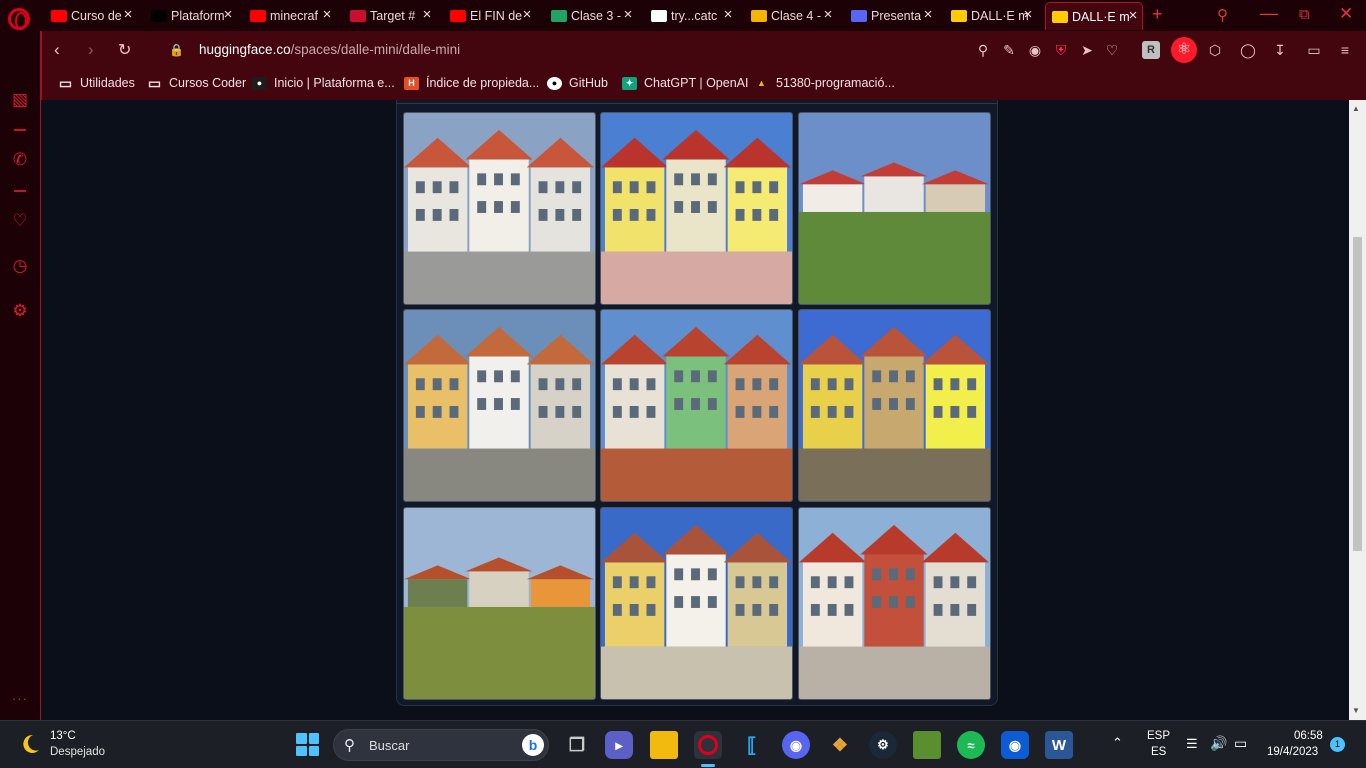  Describe the element at coordinates (691, 16) in the screenshot. I see `browser-tab: try...catc ×` at that location.